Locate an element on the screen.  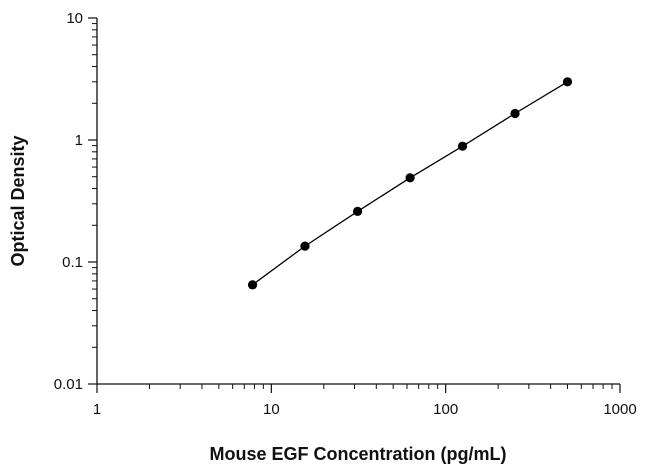
y-tick-label: 0.1 is located at coordinates (72, 262).